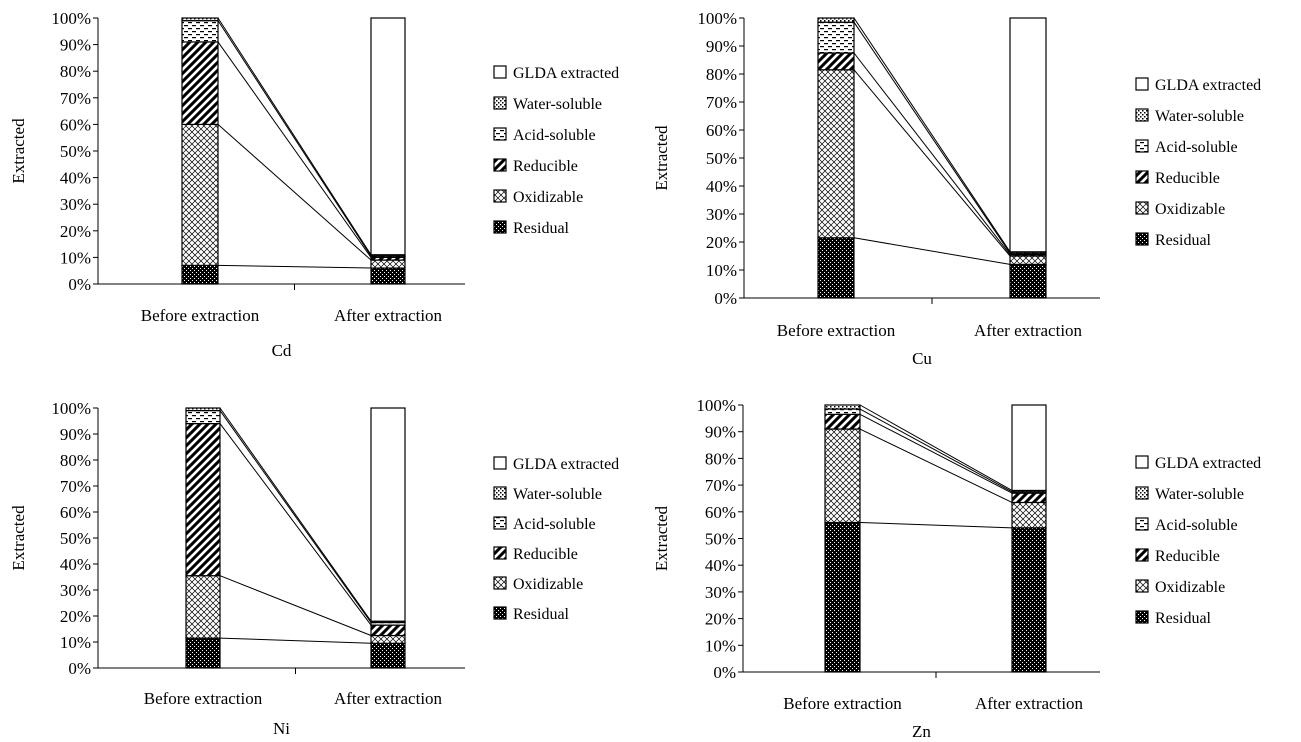  Describe the element at coordinates (281, 728) in the screenshot. I see `panel-title: Ni` at that location.